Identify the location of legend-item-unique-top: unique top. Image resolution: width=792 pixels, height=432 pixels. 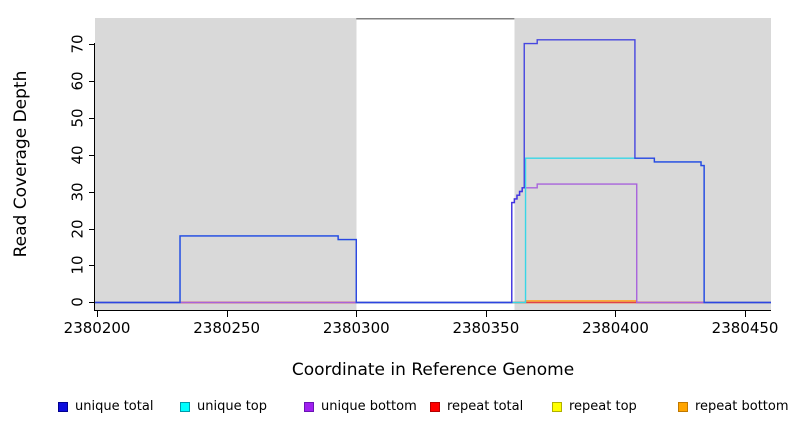
(223, 407).